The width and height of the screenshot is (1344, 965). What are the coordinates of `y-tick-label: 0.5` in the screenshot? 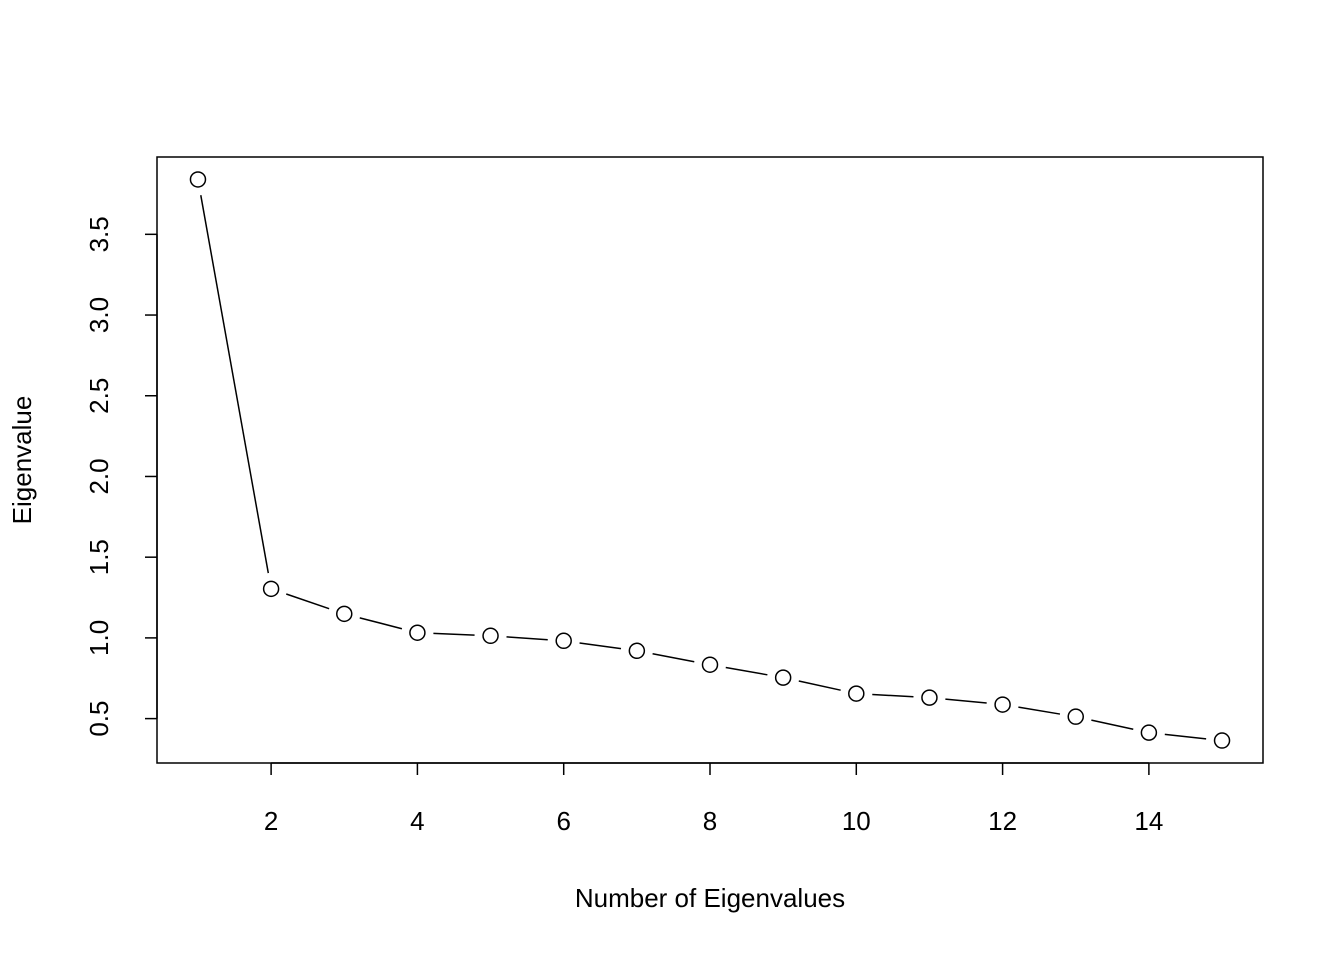 It's located at (99, 719).